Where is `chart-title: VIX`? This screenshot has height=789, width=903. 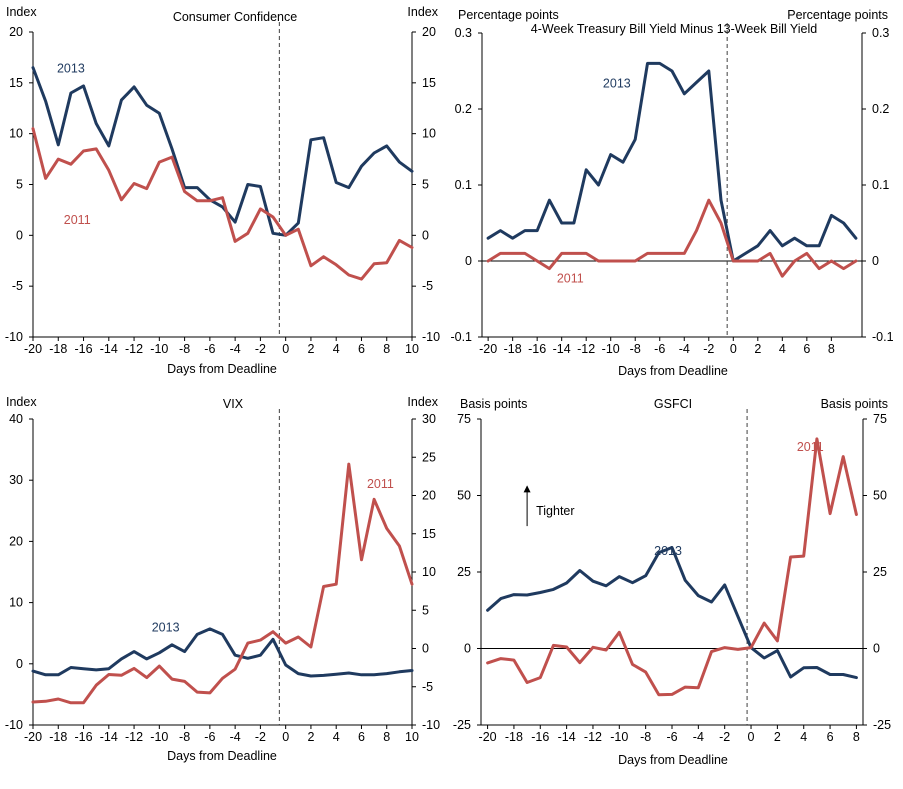 chart-title: VIX is located at coordinates (233, 404).